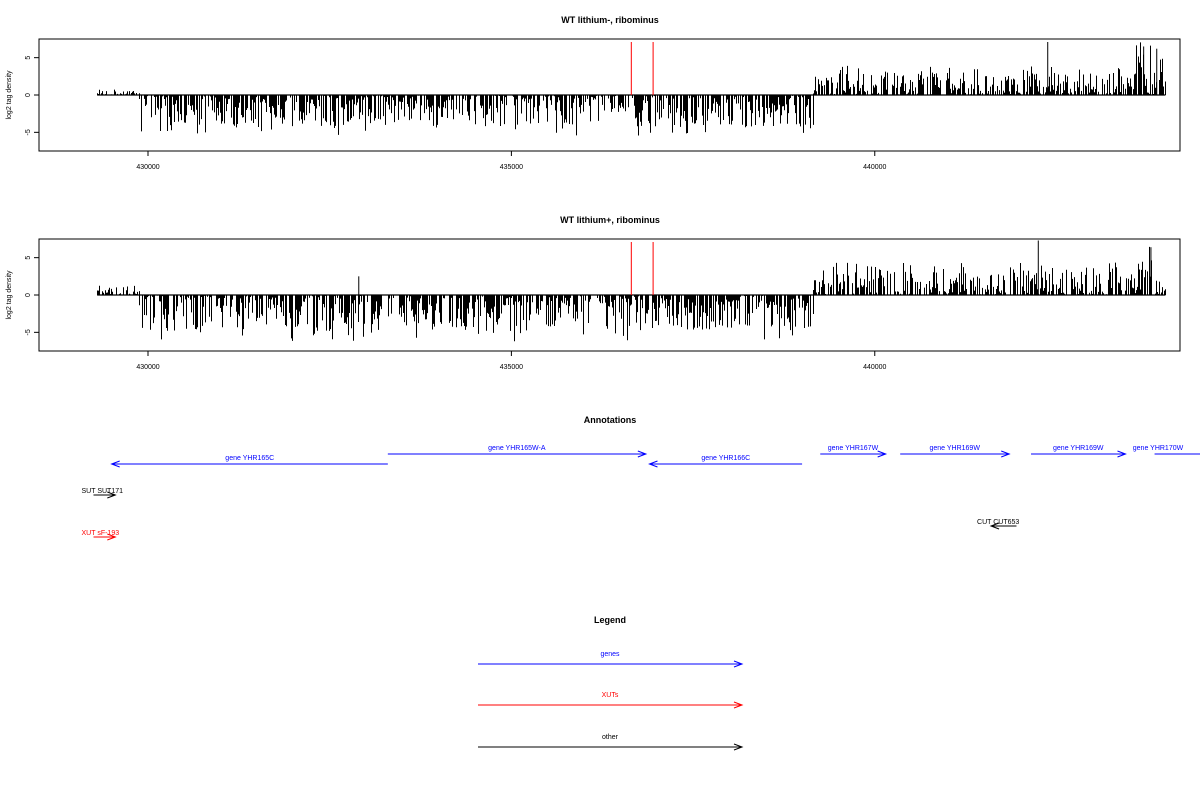 This screenshot has height=800, width=1200. What do you see at coordinates (1158, 448) in the screenshot?
I see `feature-label: gene YHR170W` at bounding box center [1158, 448].